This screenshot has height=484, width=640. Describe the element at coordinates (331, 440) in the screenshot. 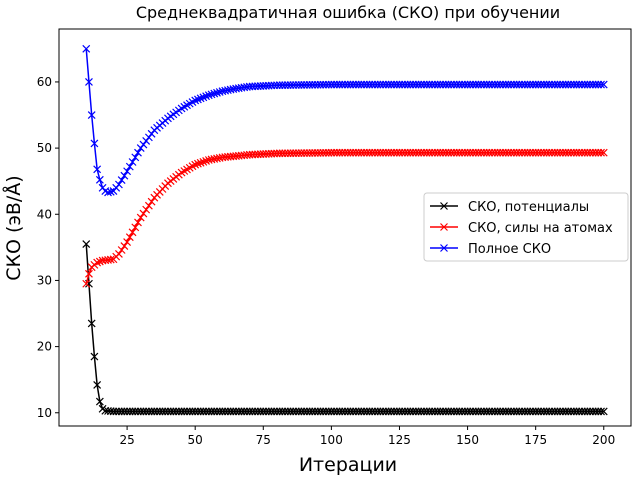

I see `x-tick-label: 100` at that location.